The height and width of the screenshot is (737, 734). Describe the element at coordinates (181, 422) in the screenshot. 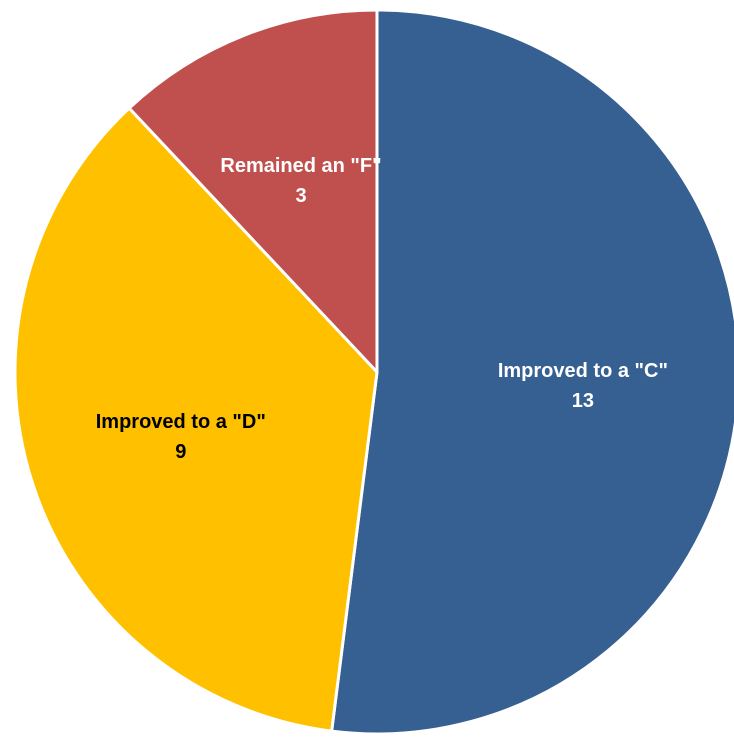

I see `slice-category-label: Improved to a "D"` at that location.